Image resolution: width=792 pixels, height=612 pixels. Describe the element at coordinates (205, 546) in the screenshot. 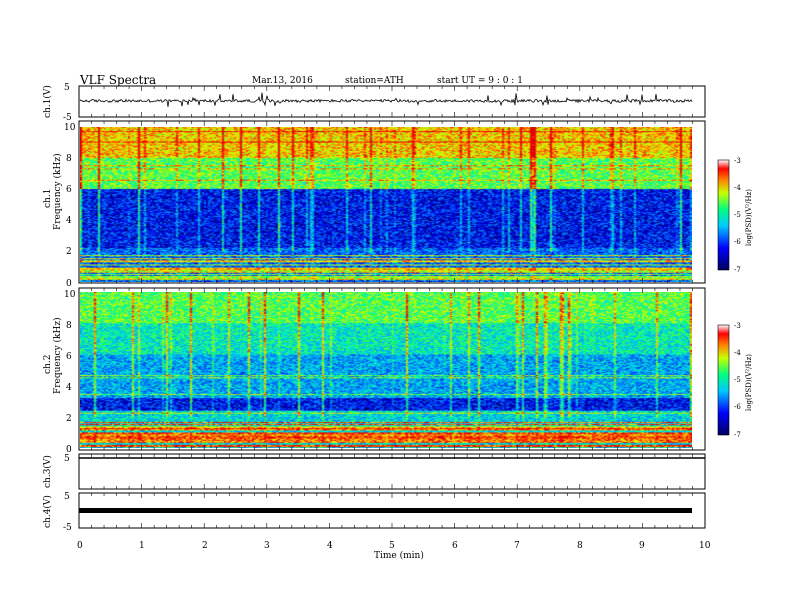

I see `x-tick-label-2: 2` at that location.